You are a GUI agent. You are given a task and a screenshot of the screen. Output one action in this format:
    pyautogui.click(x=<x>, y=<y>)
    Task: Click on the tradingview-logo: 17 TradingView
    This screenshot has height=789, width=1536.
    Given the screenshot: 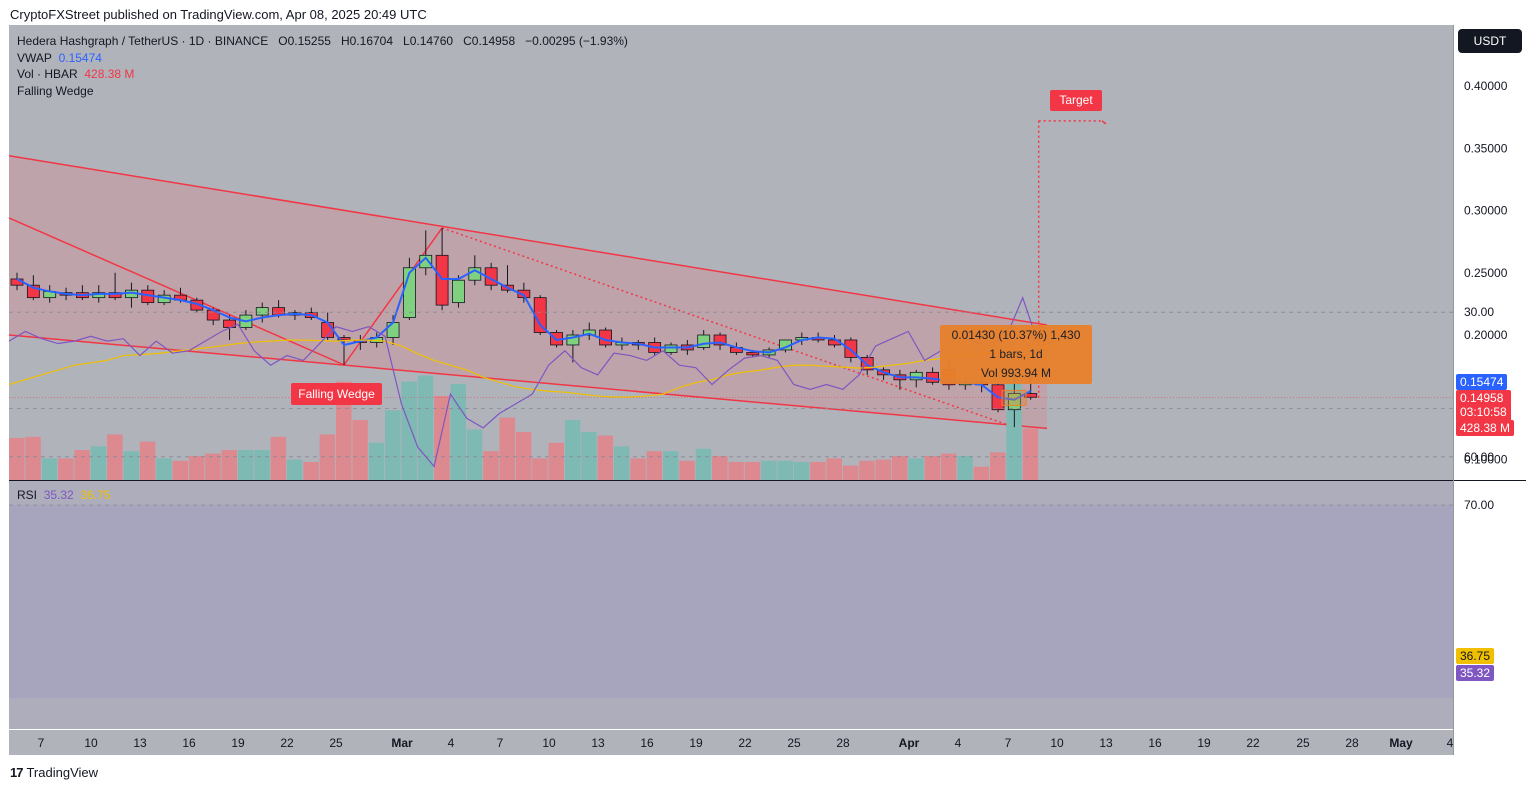 What is the action you would take?
    pyautogui.click(x=54, y=772)
    